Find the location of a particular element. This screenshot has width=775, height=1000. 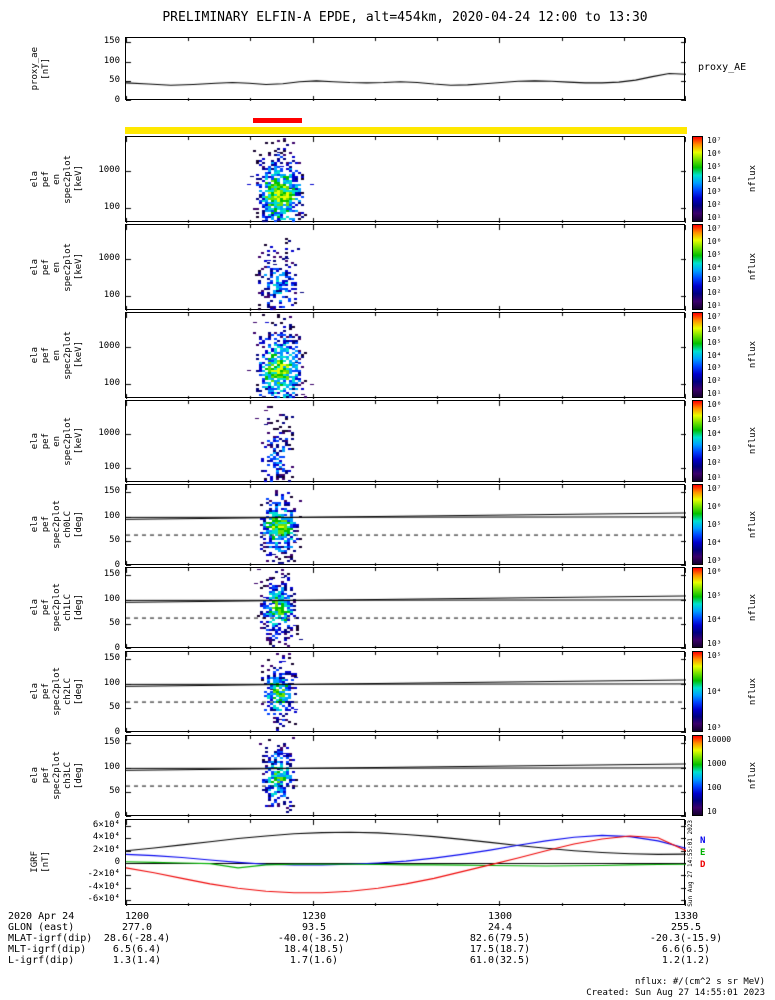

footer-row-label: GLON (east) is located at coordinates (41, 927).